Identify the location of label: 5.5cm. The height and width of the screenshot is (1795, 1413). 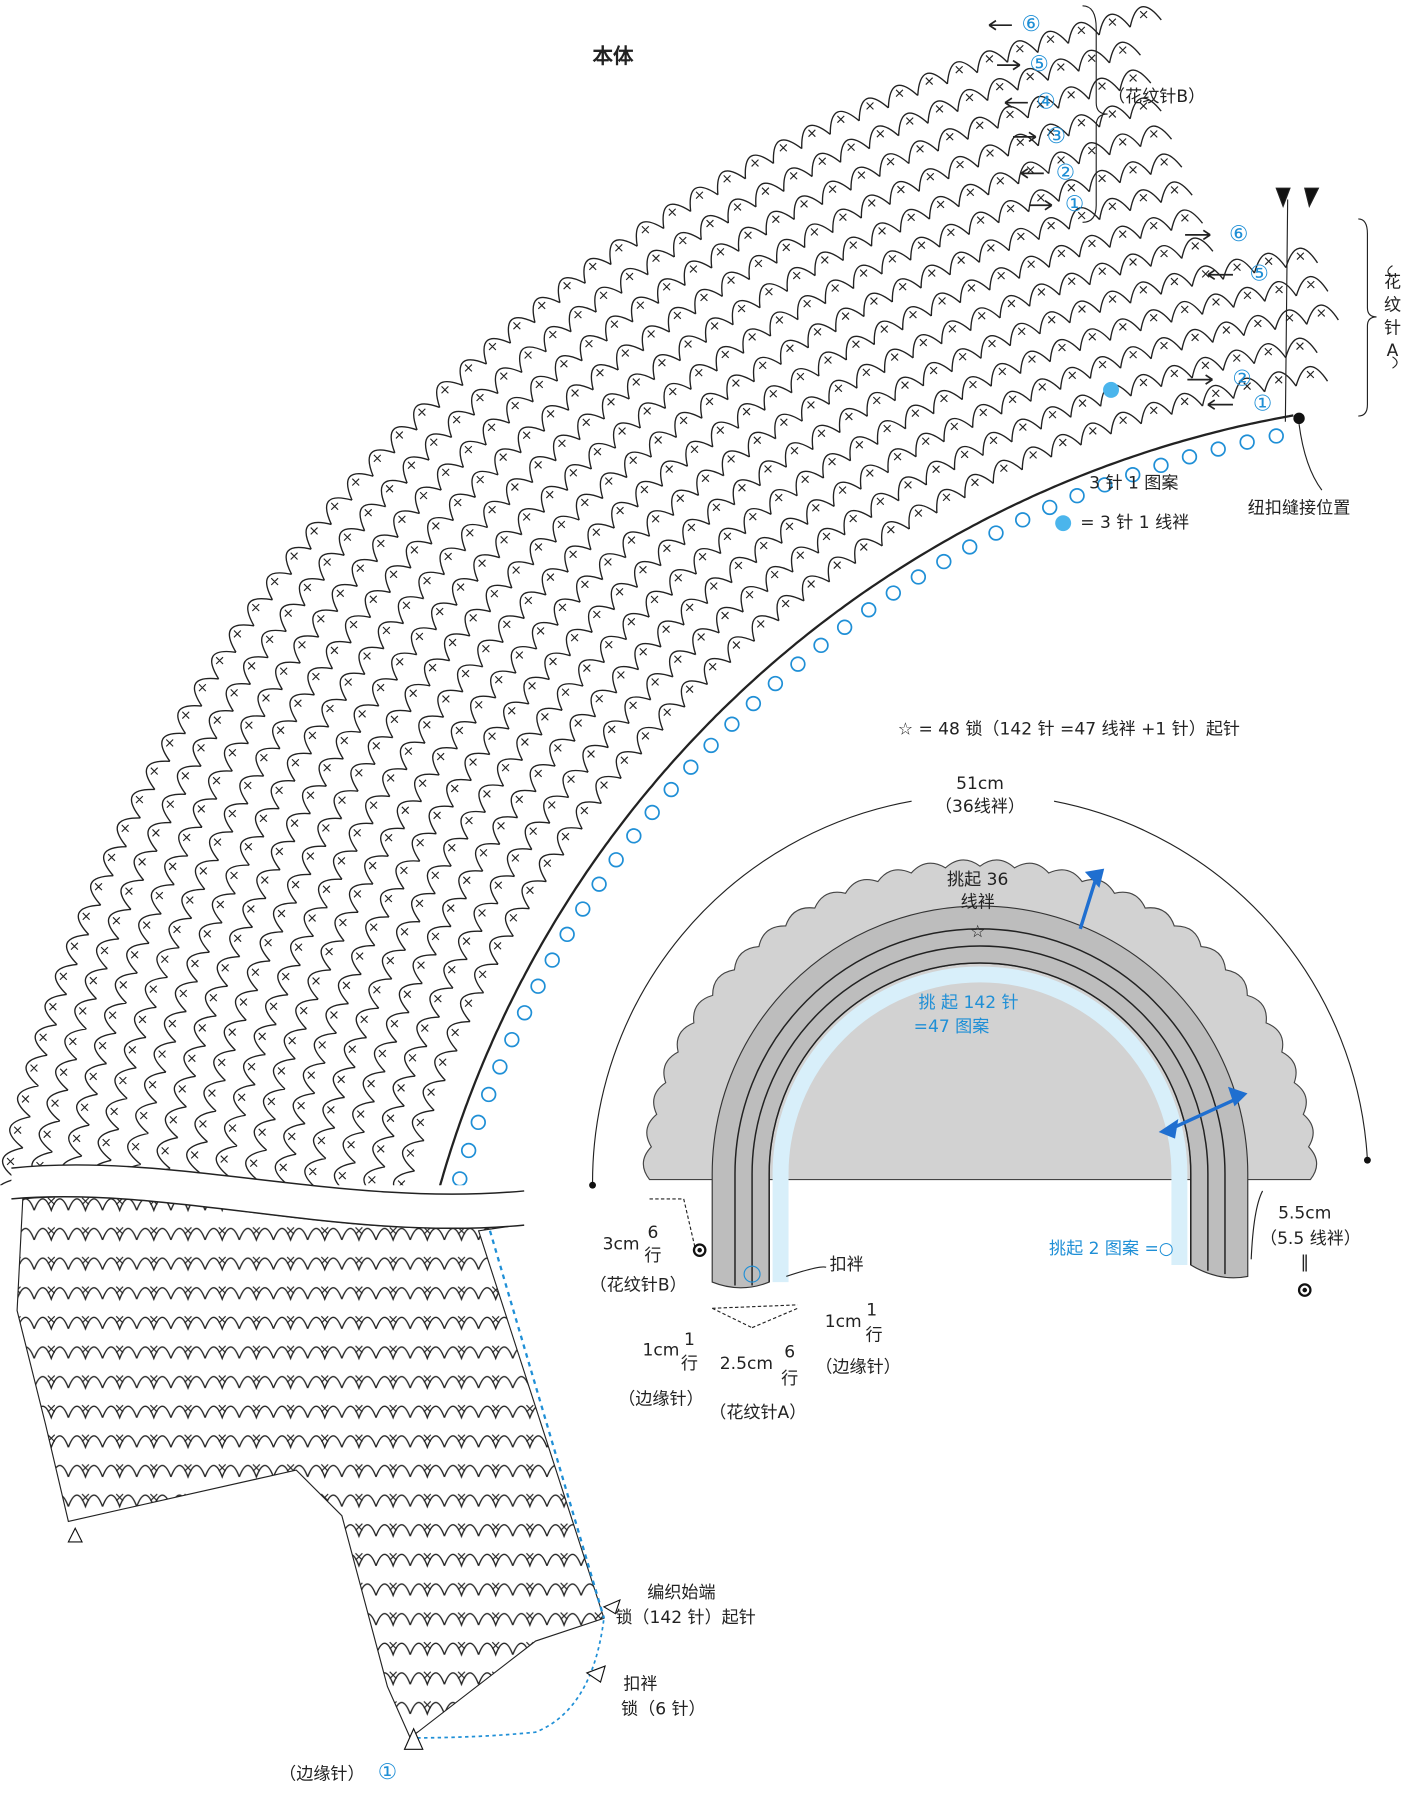
(1304, 1214).